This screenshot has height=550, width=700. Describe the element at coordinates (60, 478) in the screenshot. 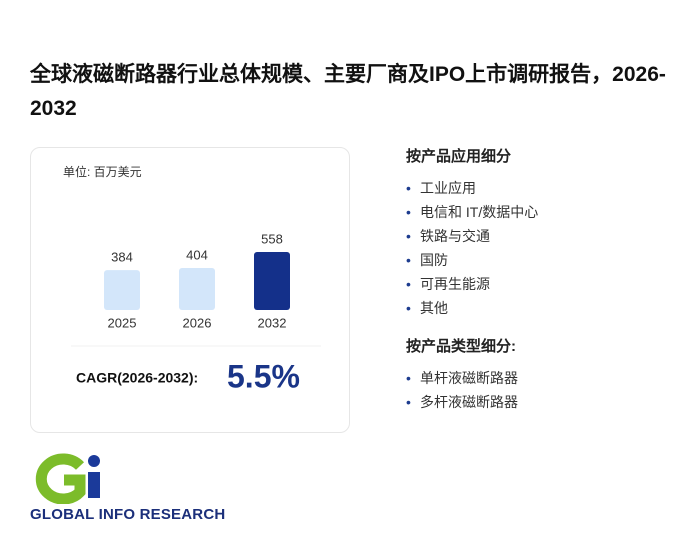

I see `logo-g` at that location.